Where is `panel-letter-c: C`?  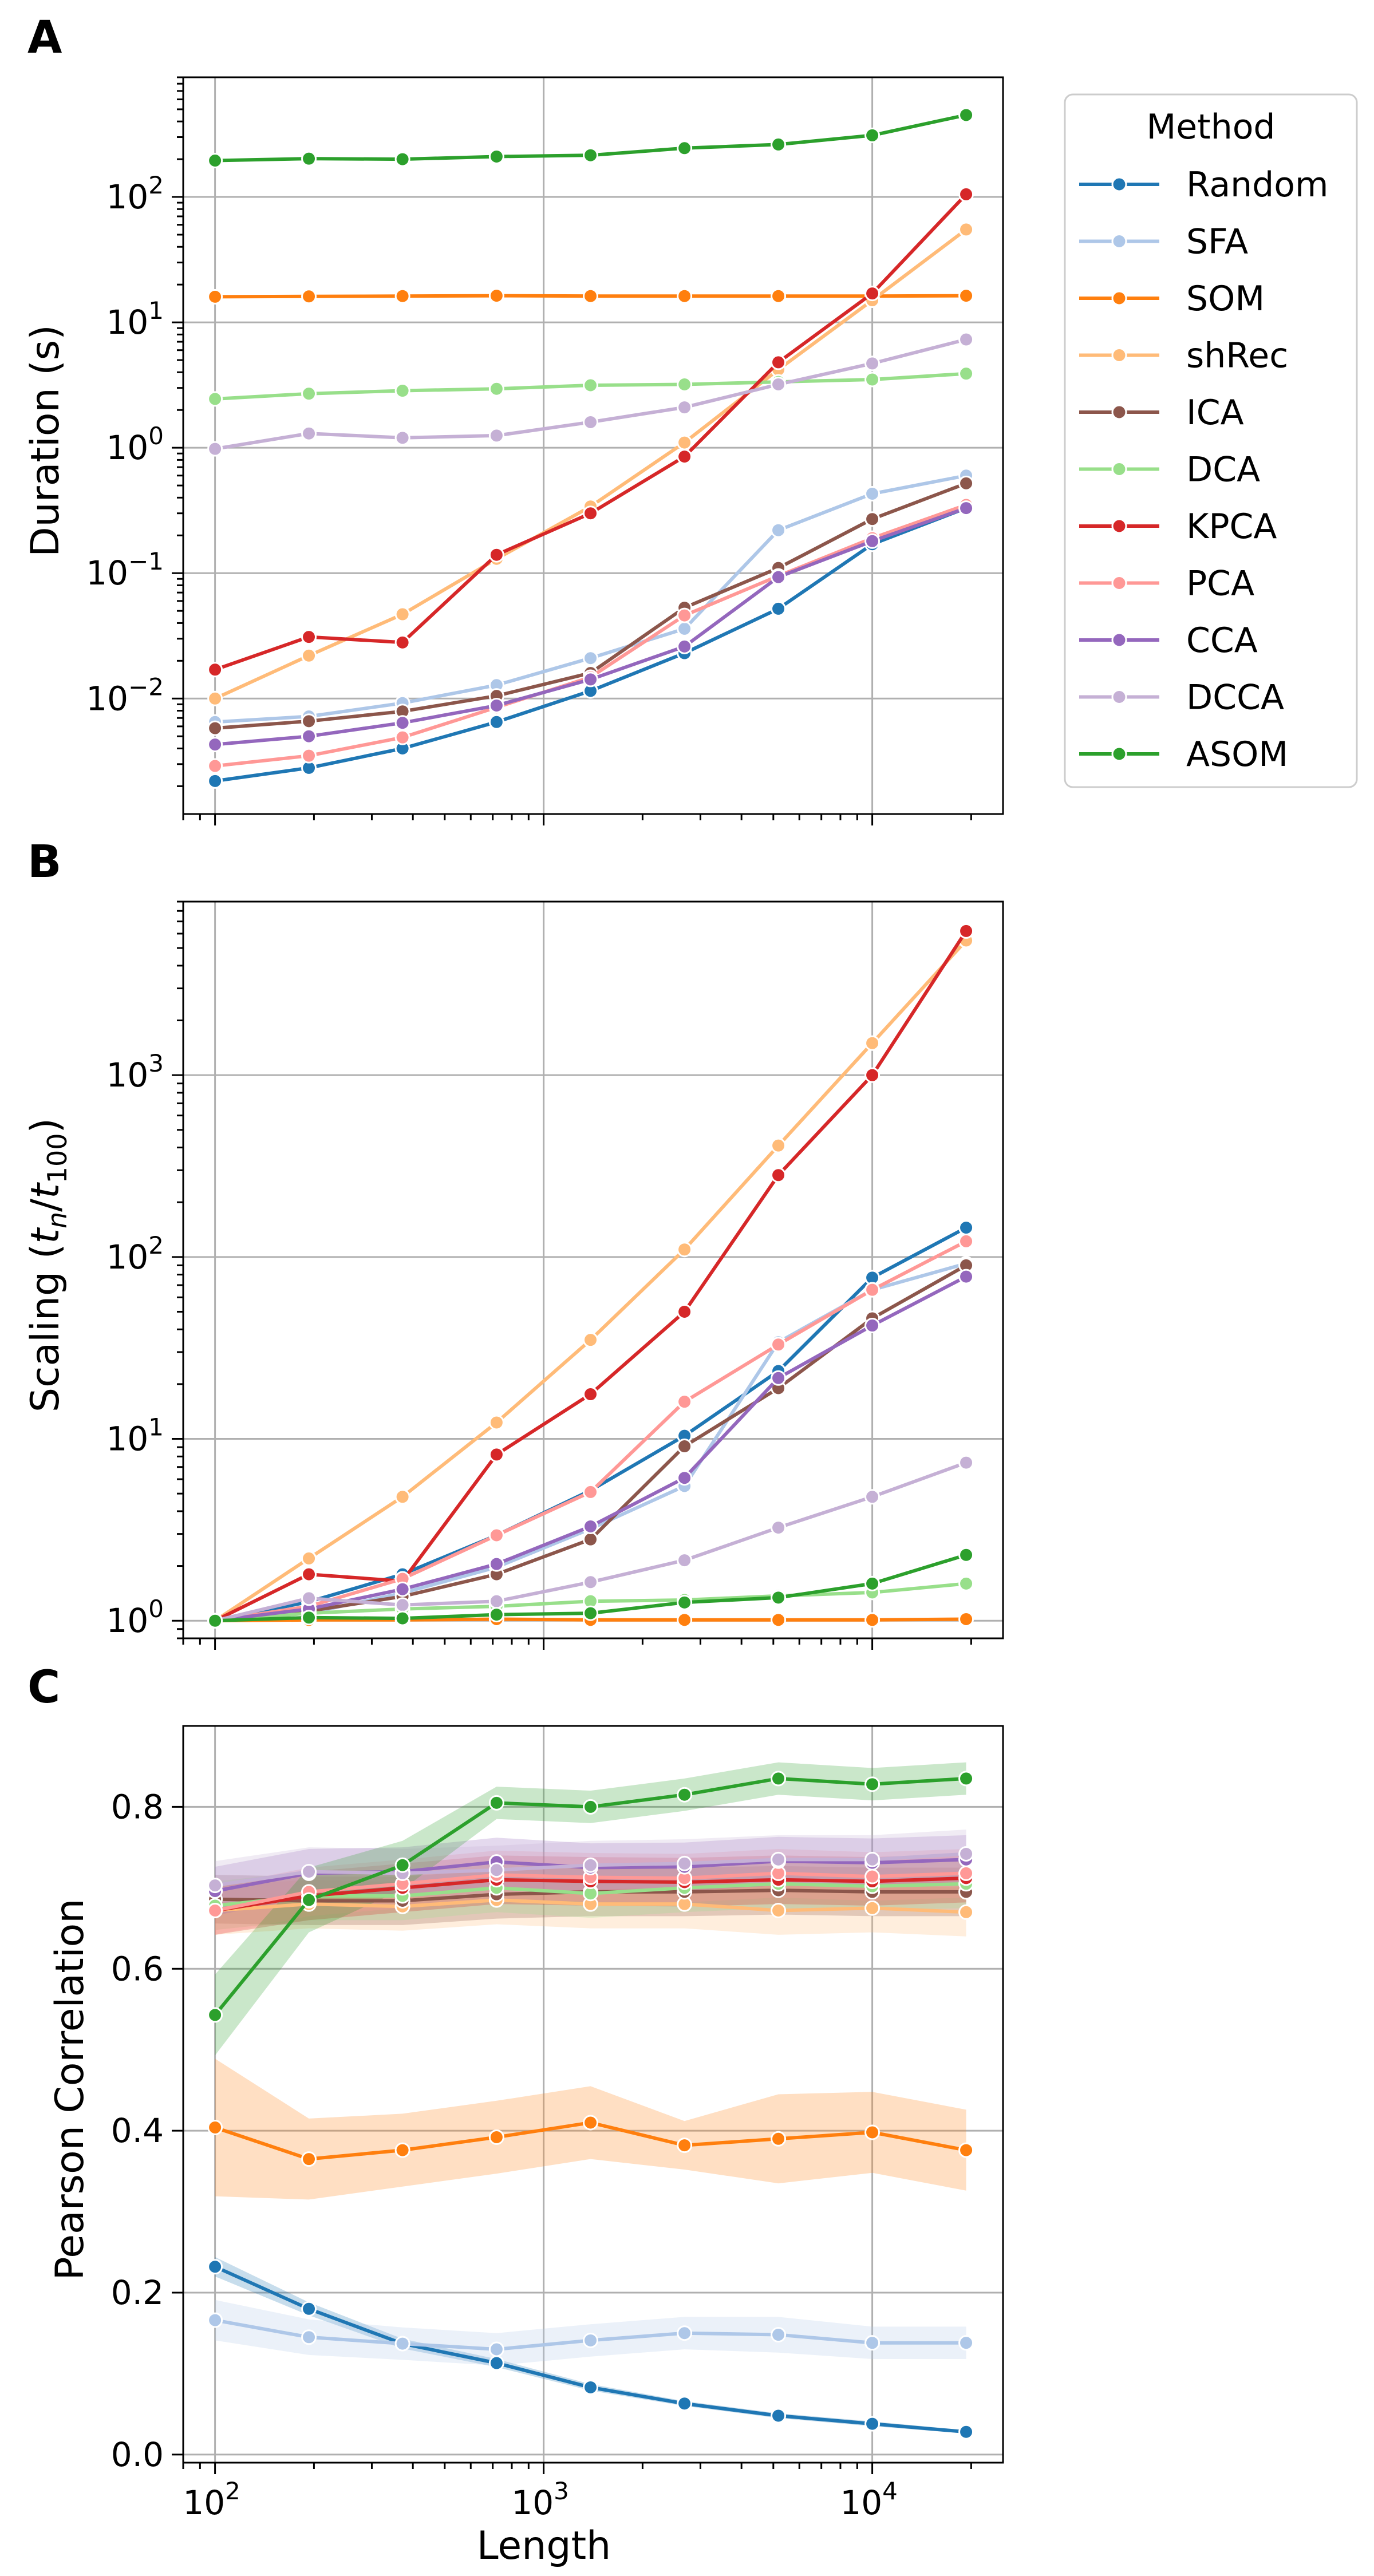 panel-letter-c: C is located at coordinates (44, 1687).